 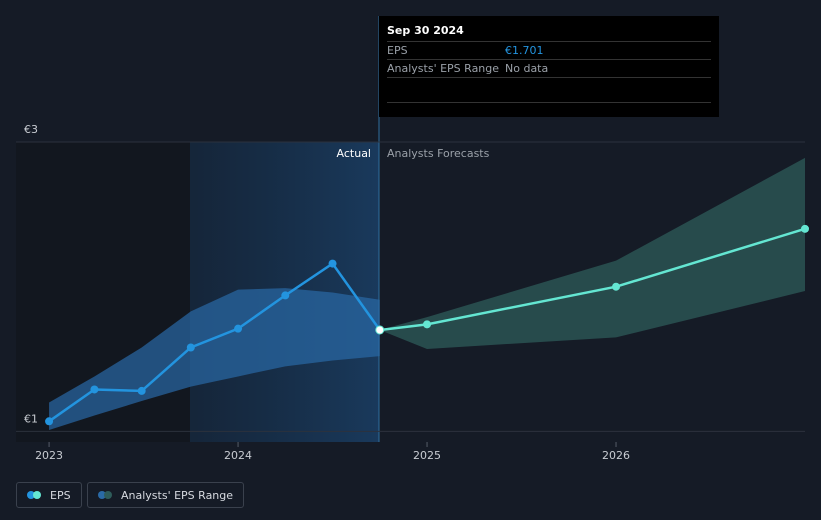 What do you see at coordinates (31, 129) in the screenshot?
I see `y-tick-label: €3` at bounding box center [31, 129].